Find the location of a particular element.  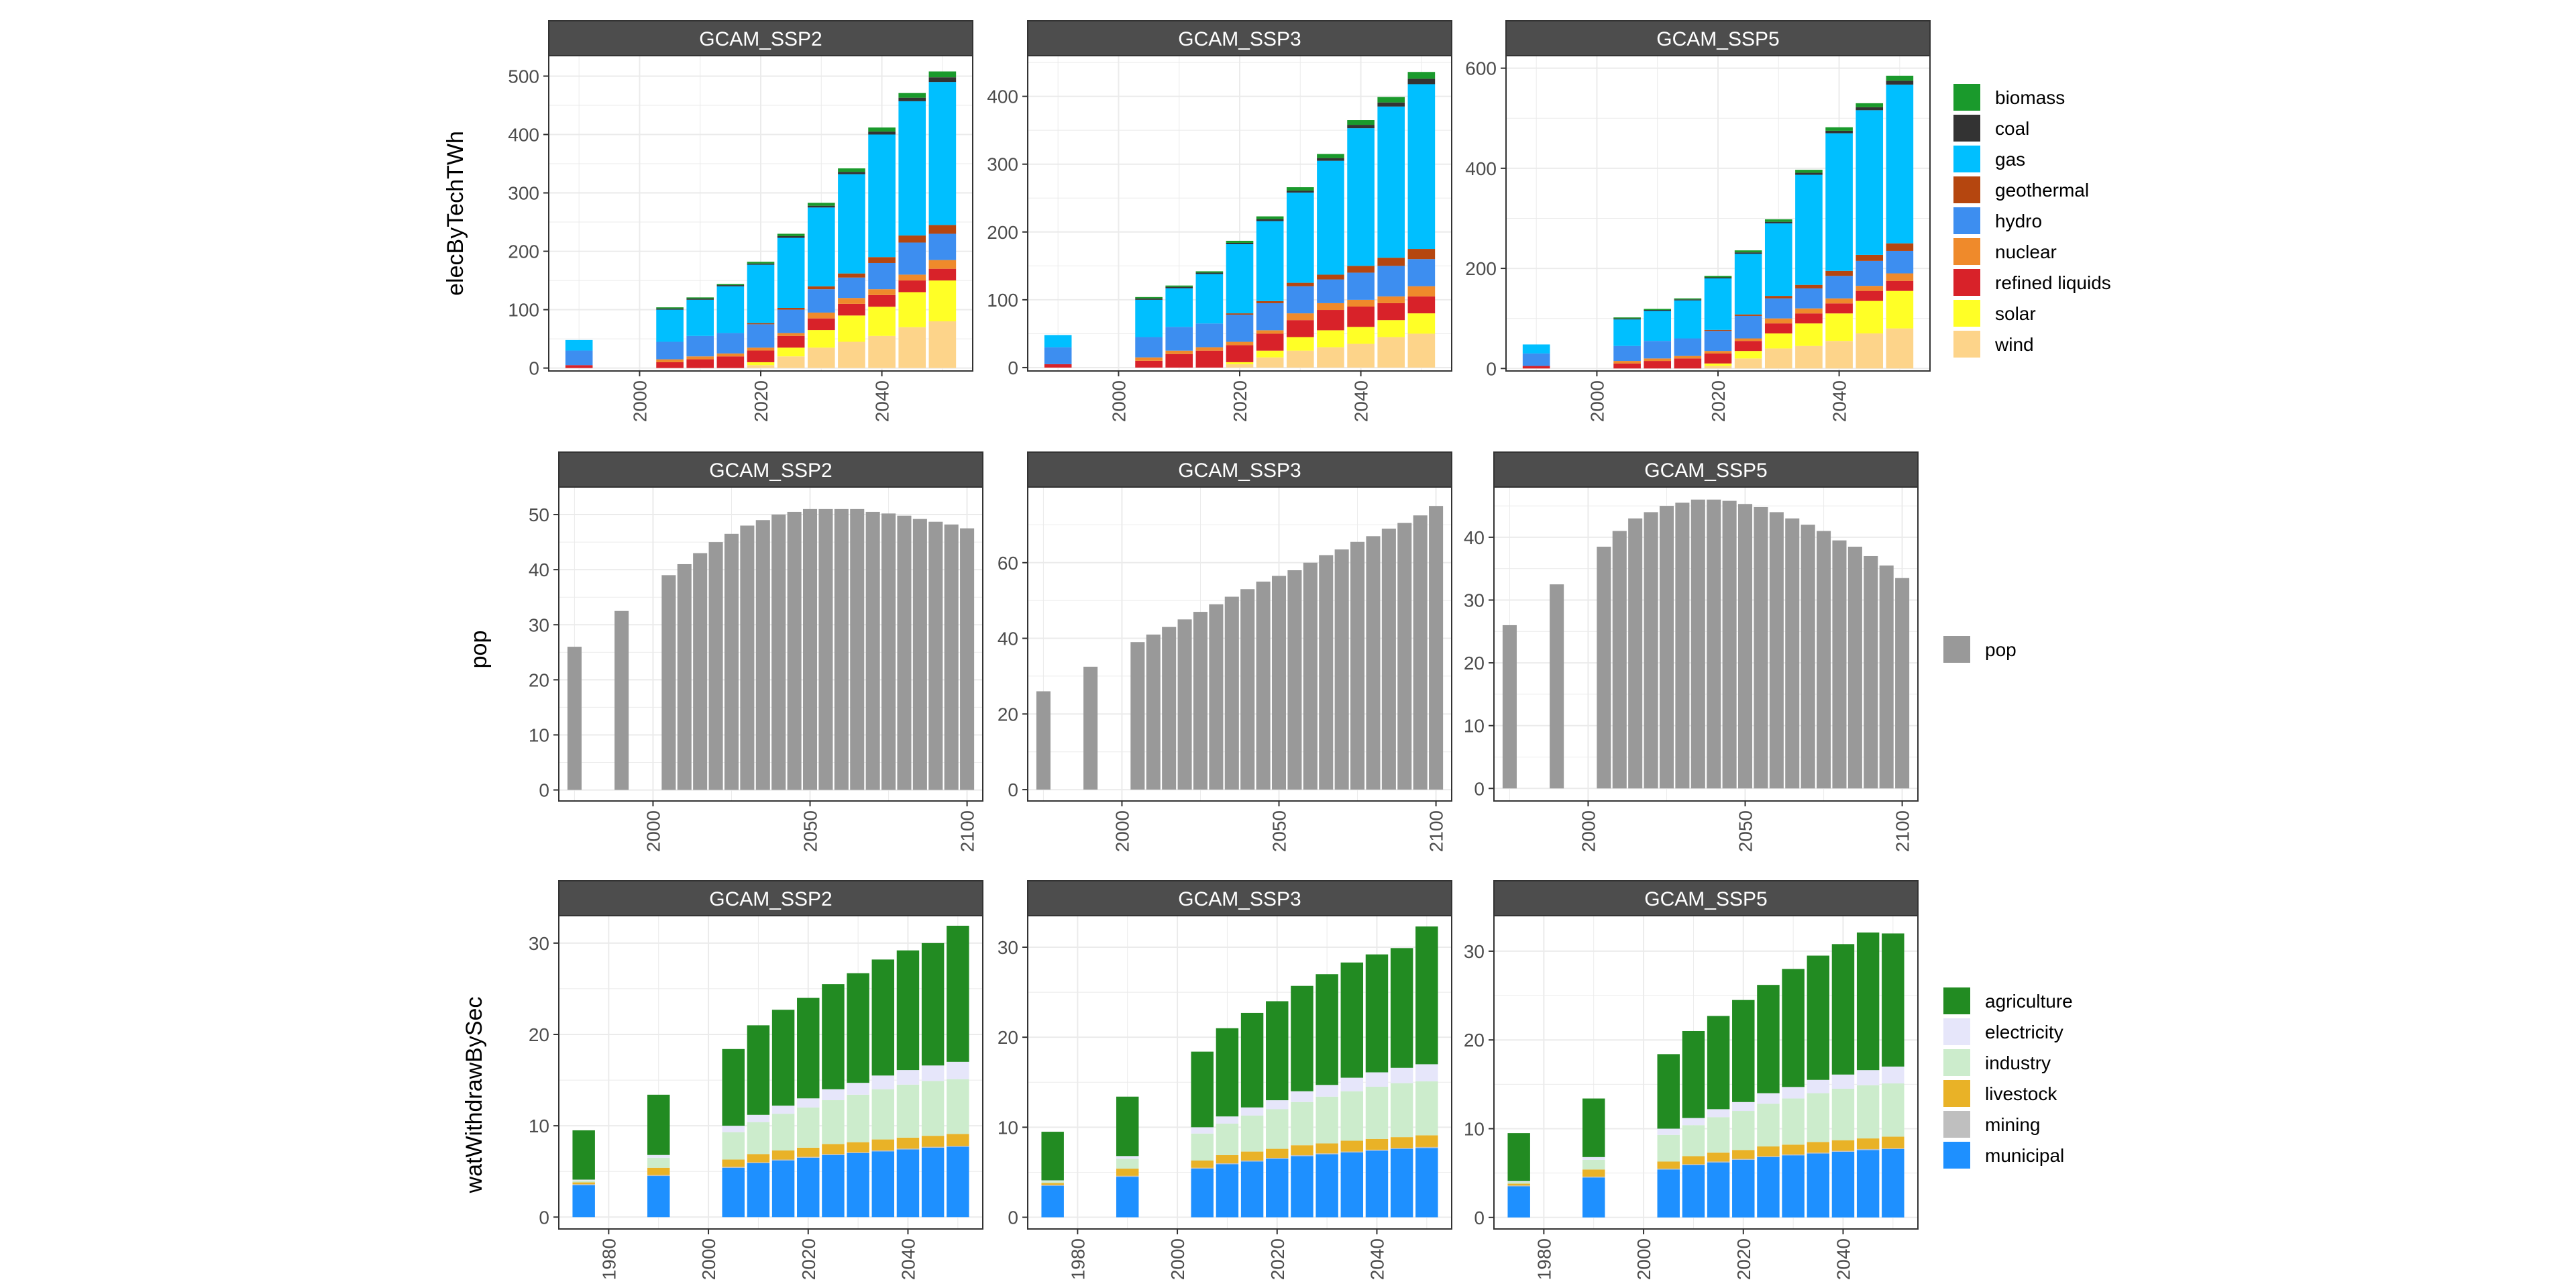

facet-strip-label: GCAM_SSP5 is located at coordinates (1705, 899).